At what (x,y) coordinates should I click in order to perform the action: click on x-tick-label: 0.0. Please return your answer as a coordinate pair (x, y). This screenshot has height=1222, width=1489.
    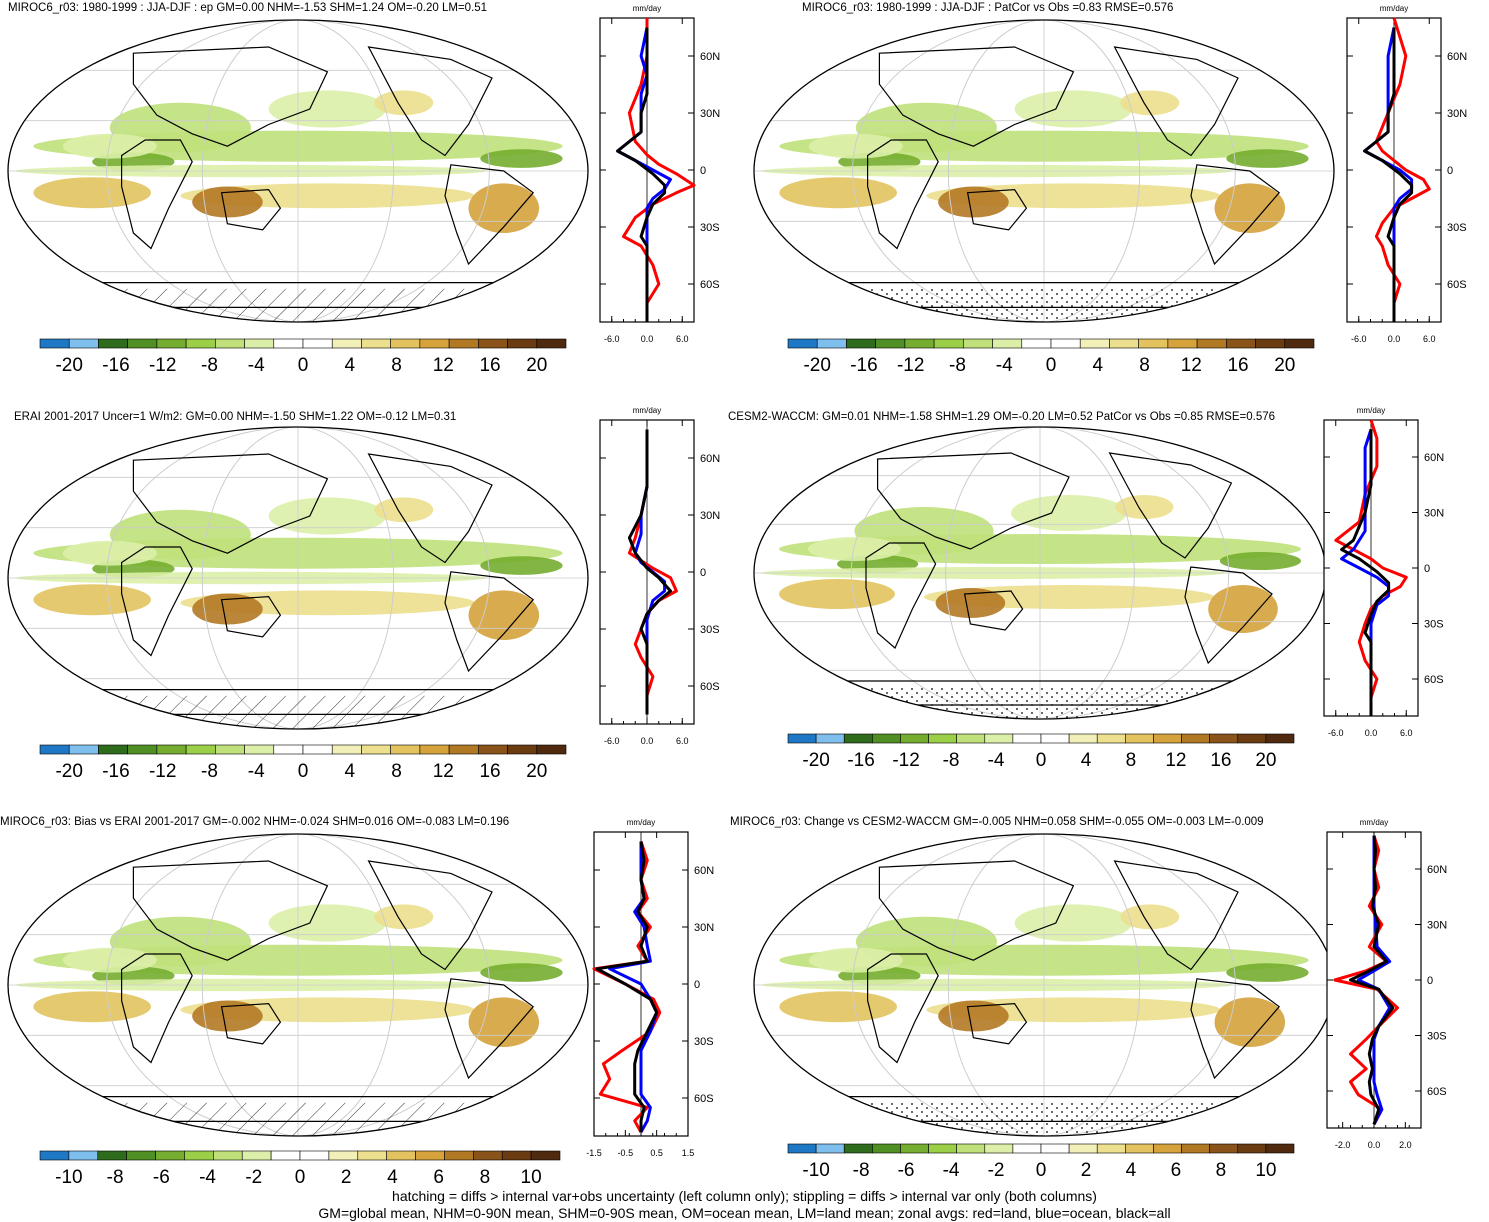
    Looking at the image, I should click on (1371, 733).